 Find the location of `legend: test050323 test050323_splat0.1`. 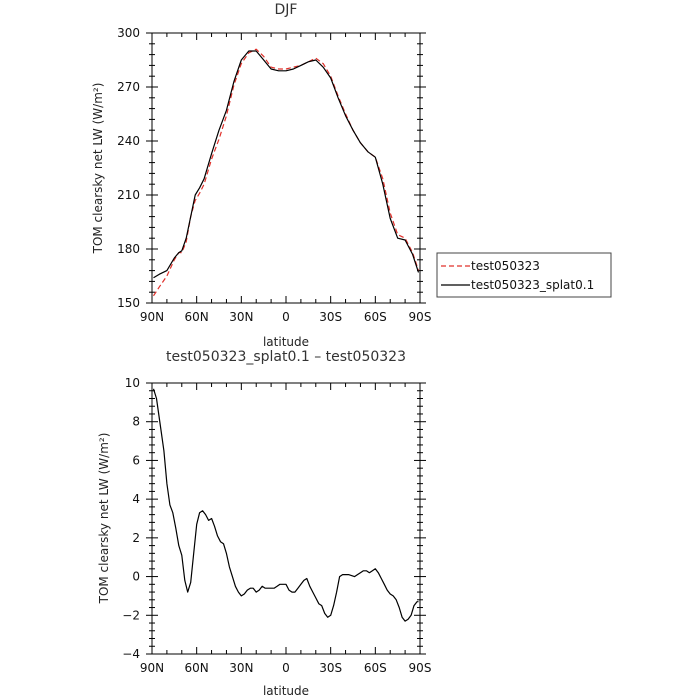

legend: test050323 test050323_splat0.1 is located at coordinates (524, 275).